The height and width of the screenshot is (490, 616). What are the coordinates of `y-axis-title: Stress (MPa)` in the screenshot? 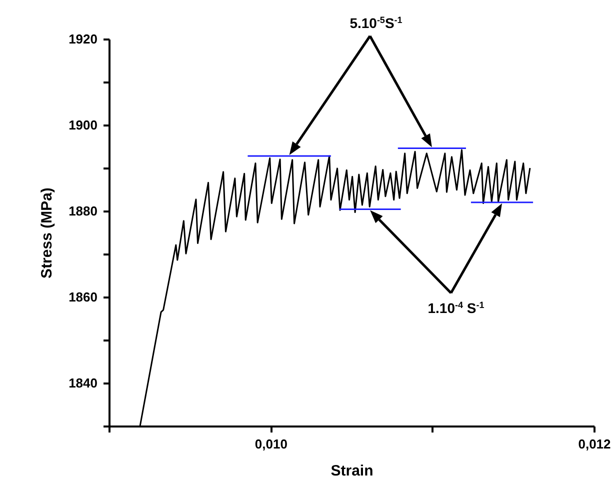 It's located at (47, 233).